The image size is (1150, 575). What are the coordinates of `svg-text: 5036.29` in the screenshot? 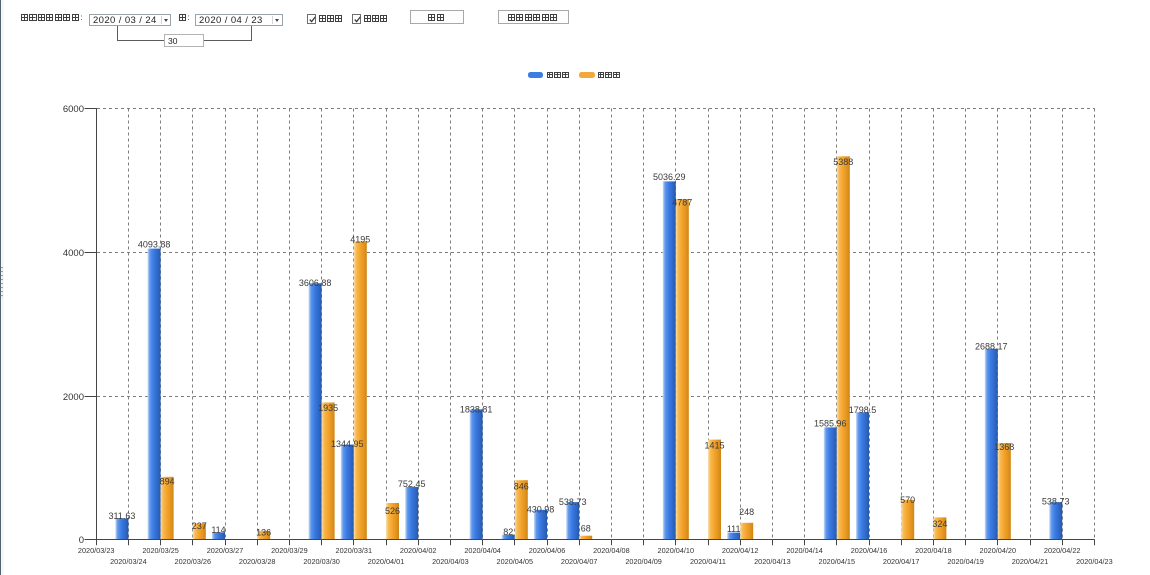 It's located at (669, 177).